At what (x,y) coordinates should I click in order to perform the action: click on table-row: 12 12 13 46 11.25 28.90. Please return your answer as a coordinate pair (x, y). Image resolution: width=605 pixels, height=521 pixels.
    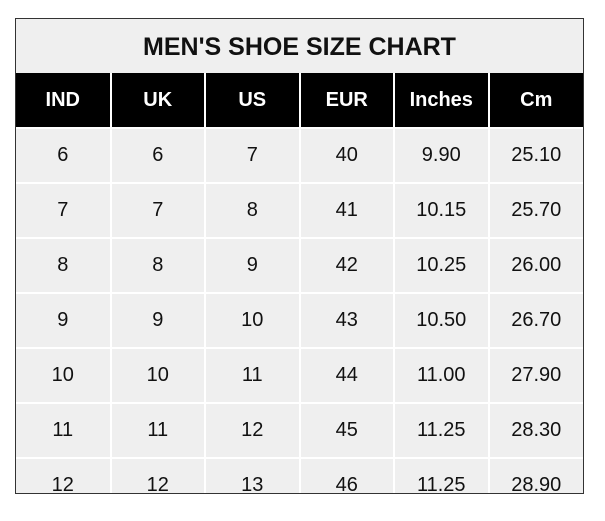
    Looking at the image, I should click on (299, 475).